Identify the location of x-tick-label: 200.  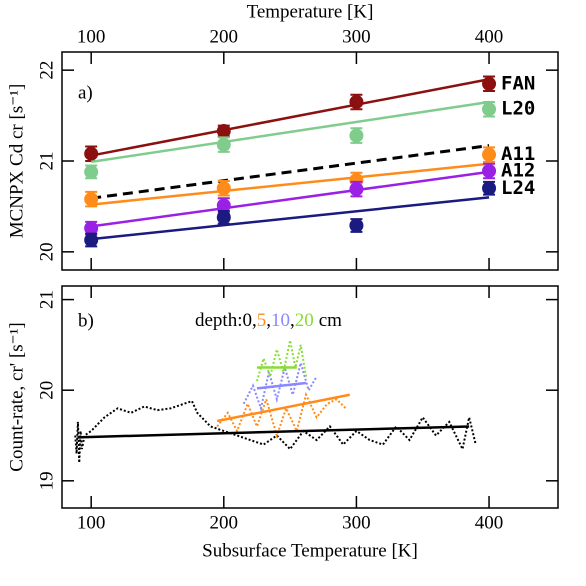
(224, 522).